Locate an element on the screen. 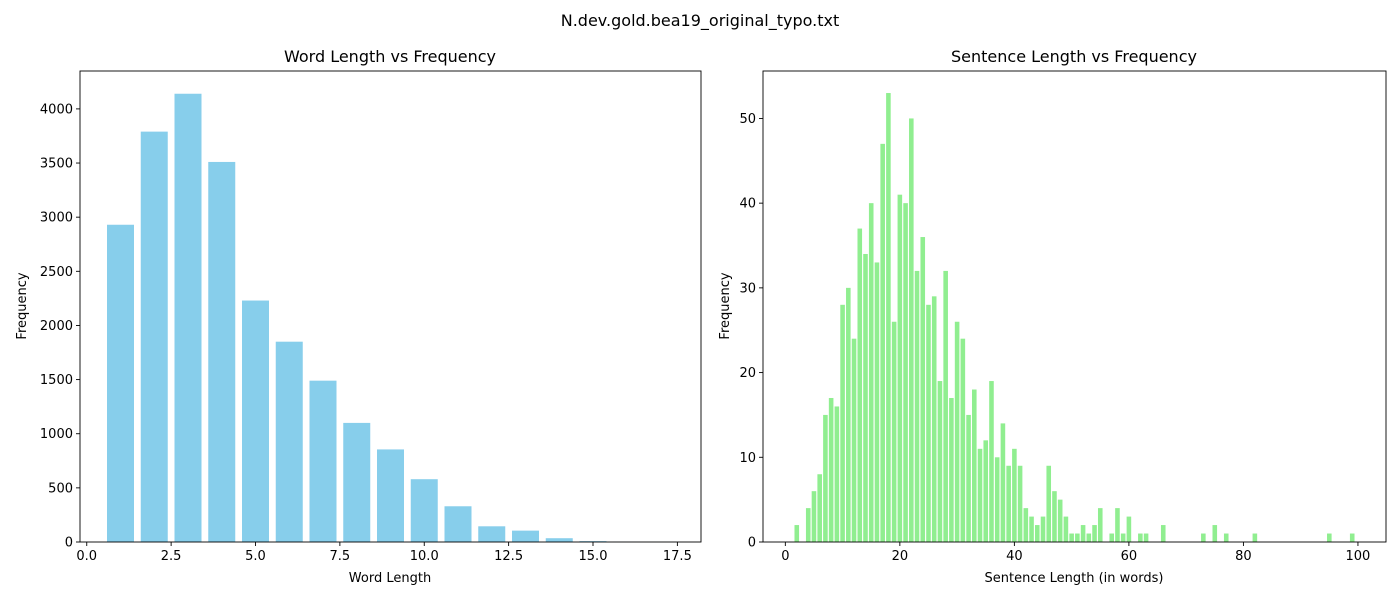 Image resolution: width=1400 pixels, height=600 pixels. sentence-length-x-tick-label: 100 is located at coordinates (1358, 556).